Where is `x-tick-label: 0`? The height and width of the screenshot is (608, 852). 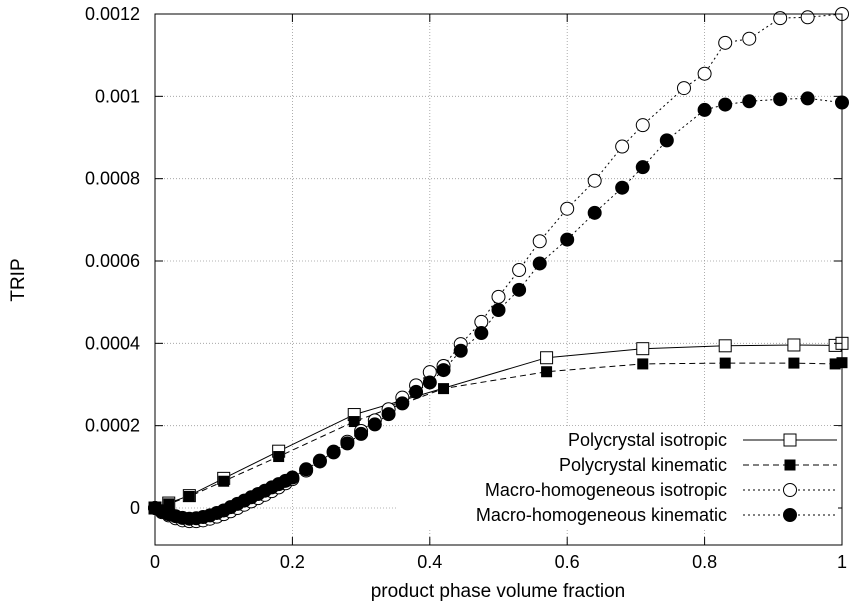
x-tick-label: 0 is located at coordinates (155, 562).